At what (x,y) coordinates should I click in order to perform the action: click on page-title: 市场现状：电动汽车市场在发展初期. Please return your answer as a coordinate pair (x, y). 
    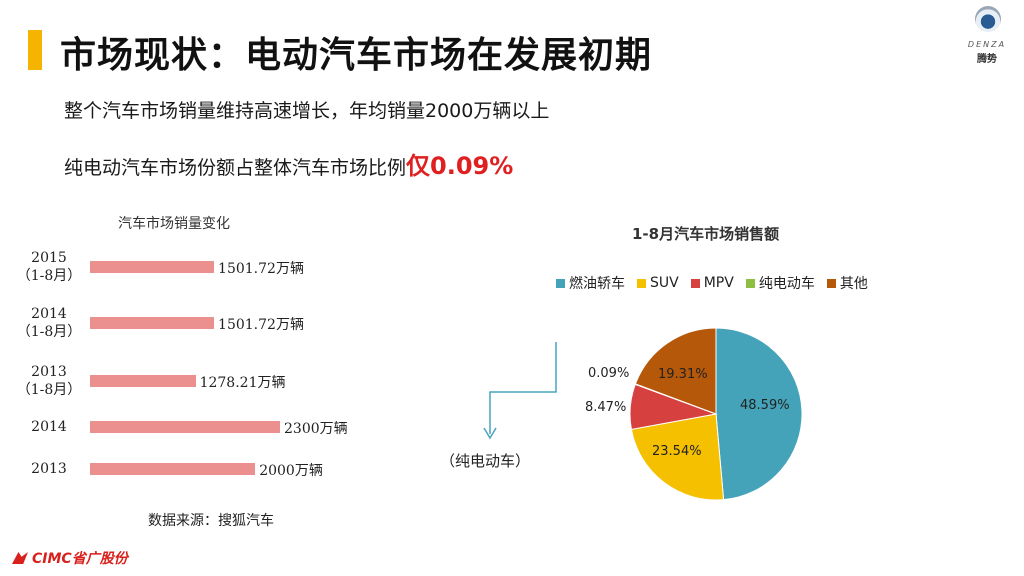
    Looking at the image, I should click on (356, 55).